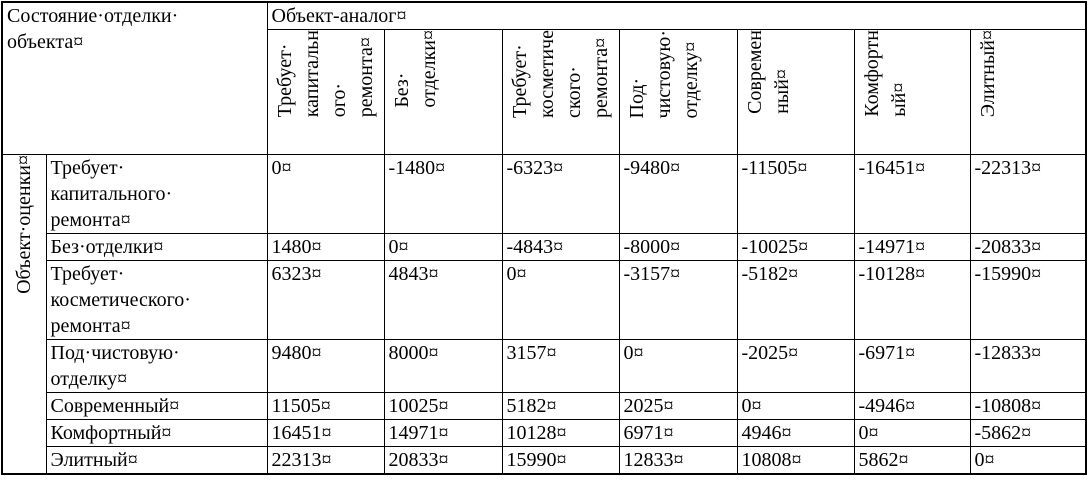 The height and width of the screenshot is (483, 1088). I want to click on col-header-label: Требует· косметиче ского· ремонта¤, so click(560, 74).